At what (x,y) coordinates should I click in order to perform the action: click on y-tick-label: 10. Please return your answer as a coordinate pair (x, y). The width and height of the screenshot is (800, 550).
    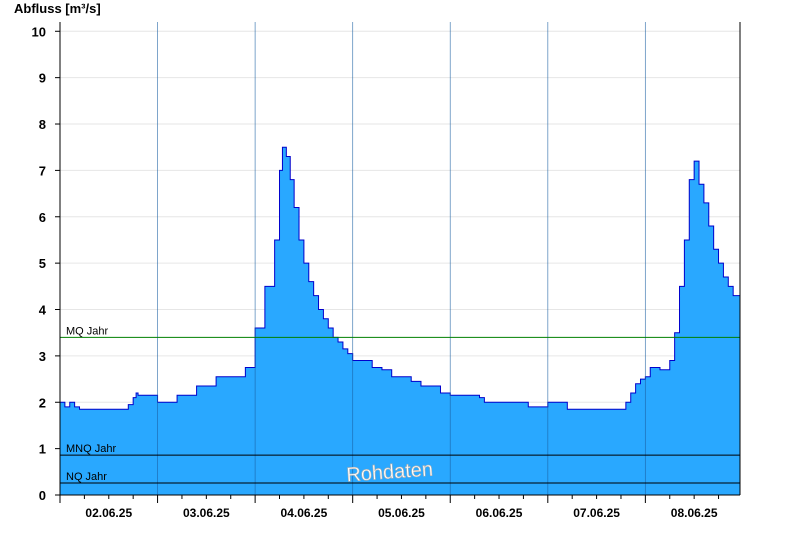
    Looking at the image, I should click on (39, 31).